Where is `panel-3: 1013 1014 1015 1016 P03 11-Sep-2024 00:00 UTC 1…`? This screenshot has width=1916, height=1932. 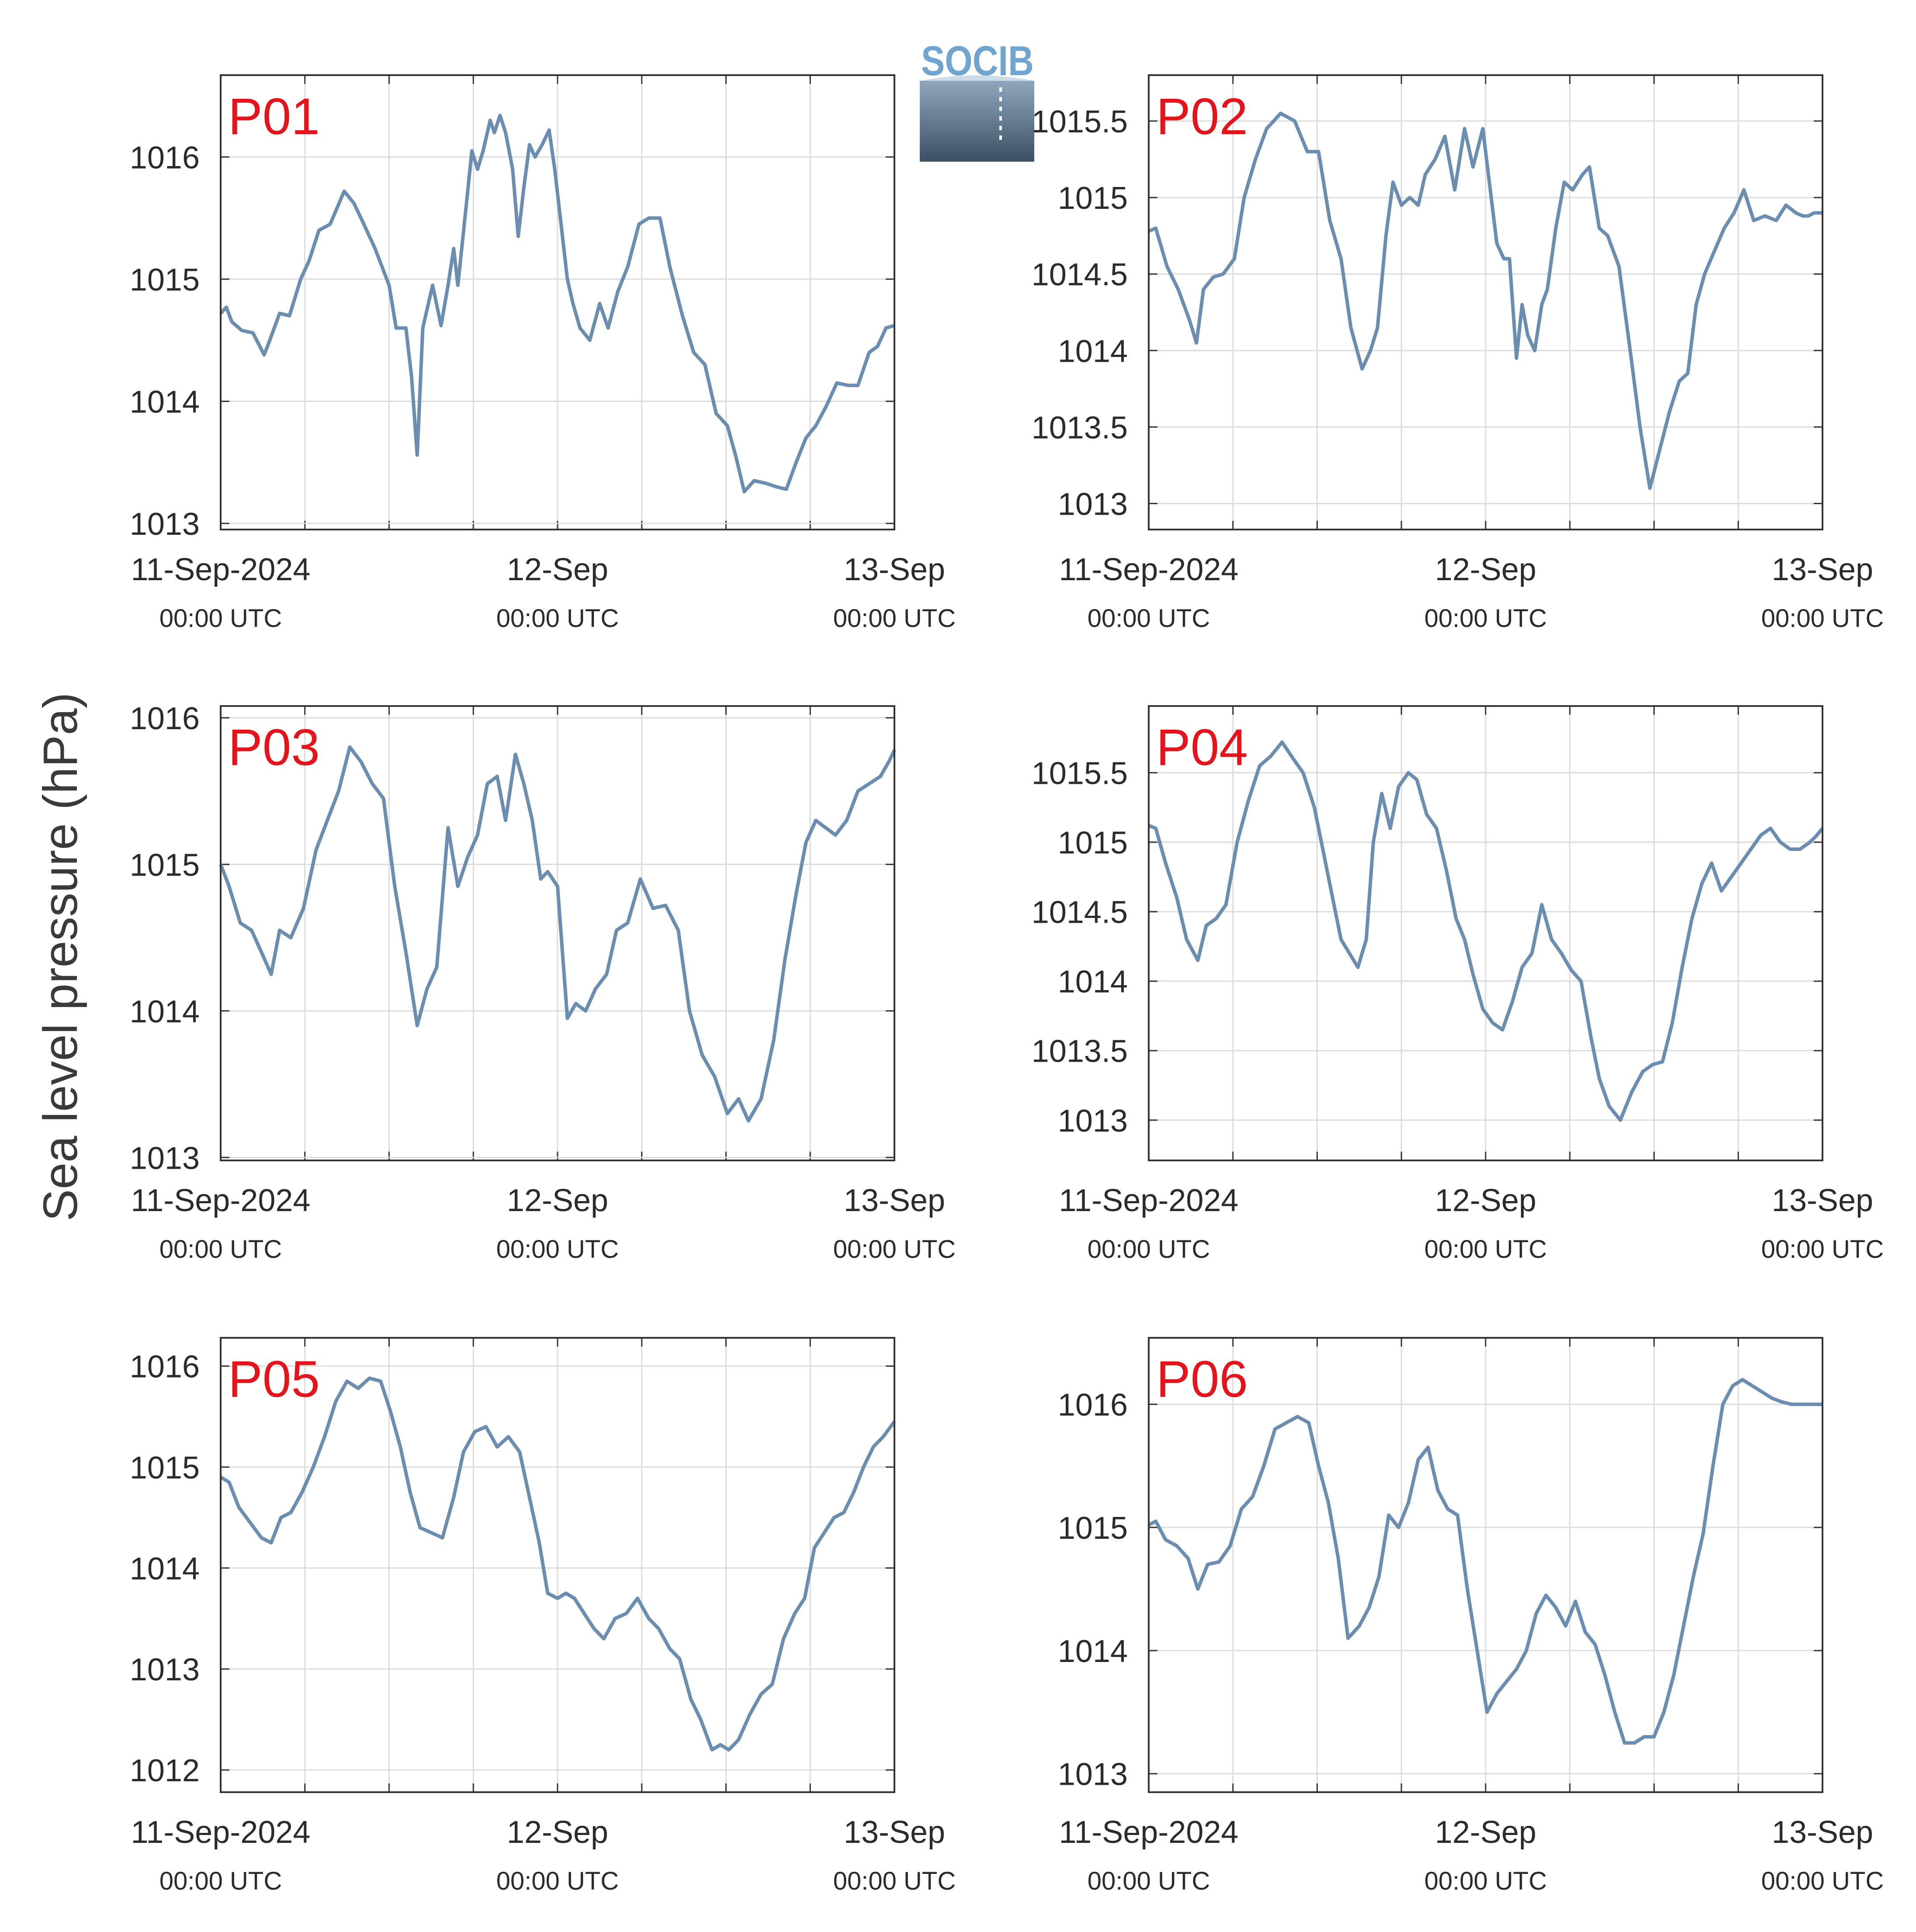
panel-3: 1013 1014 1015 1016 P03 11-Sep-2024 00:00 UTC 1… is located at coordinates (543, 982).